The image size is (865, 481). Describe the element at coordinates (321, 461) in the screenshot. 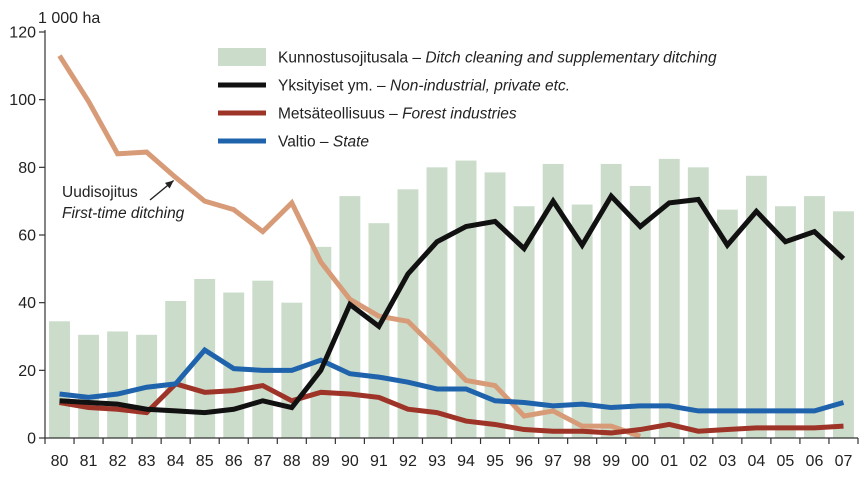

I see `x-tick-label-89: 89` at that location.